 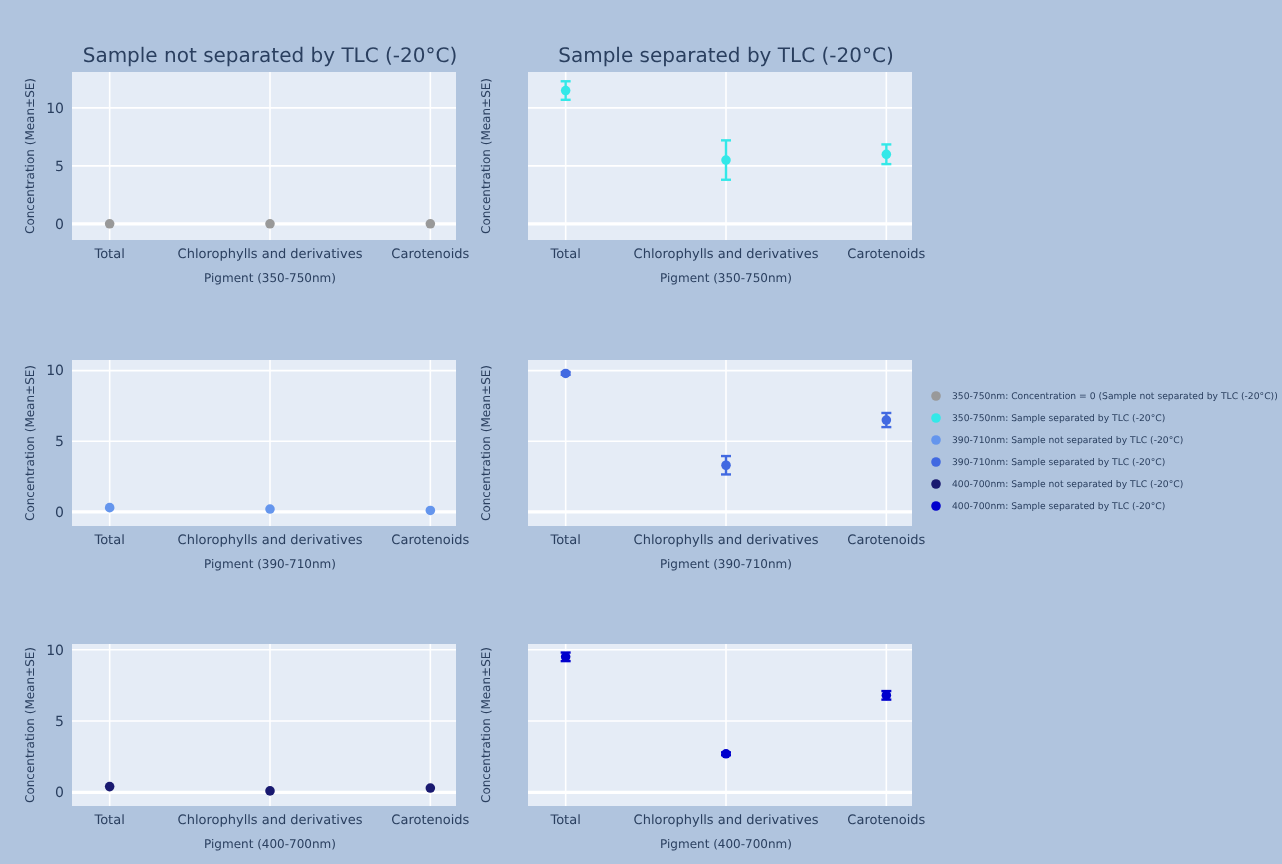 I want to click on chart-title: Sample separated by TLC (-20°C), so click(x=726, y=57).